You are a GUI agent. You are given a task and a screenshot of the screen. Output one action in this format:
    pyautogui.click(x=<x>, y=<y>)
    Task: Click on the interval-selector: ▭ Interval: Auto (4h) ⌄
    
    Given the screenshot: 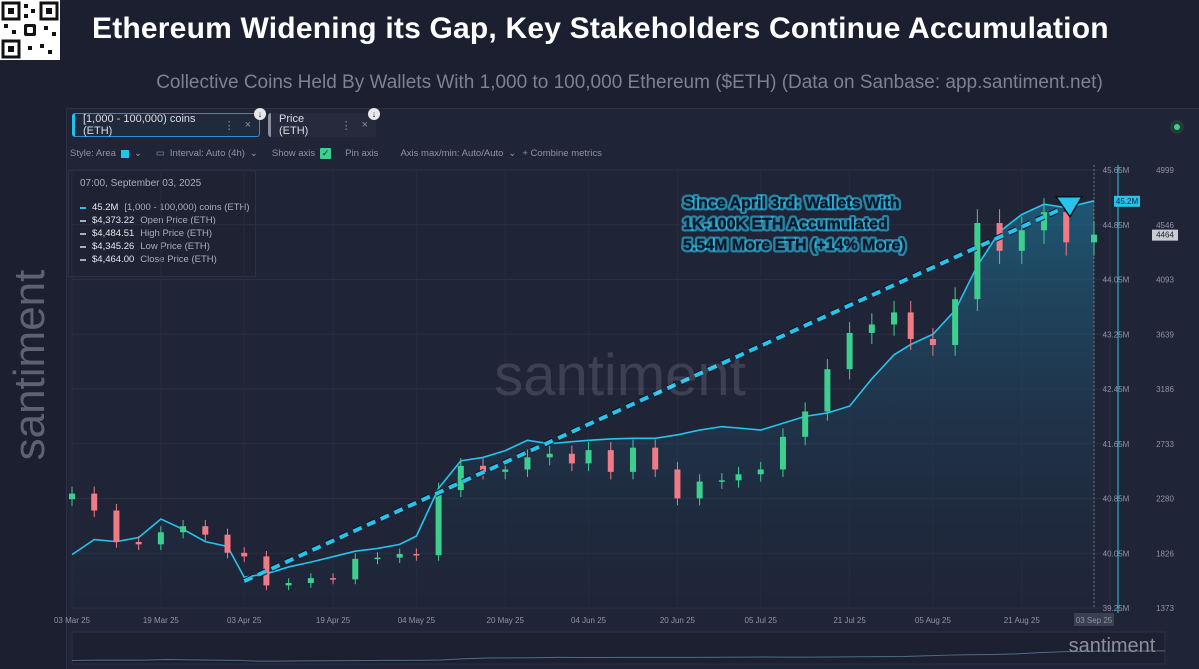 What is the action you would take?
    pyautogui.click(x=206, y=153)
    